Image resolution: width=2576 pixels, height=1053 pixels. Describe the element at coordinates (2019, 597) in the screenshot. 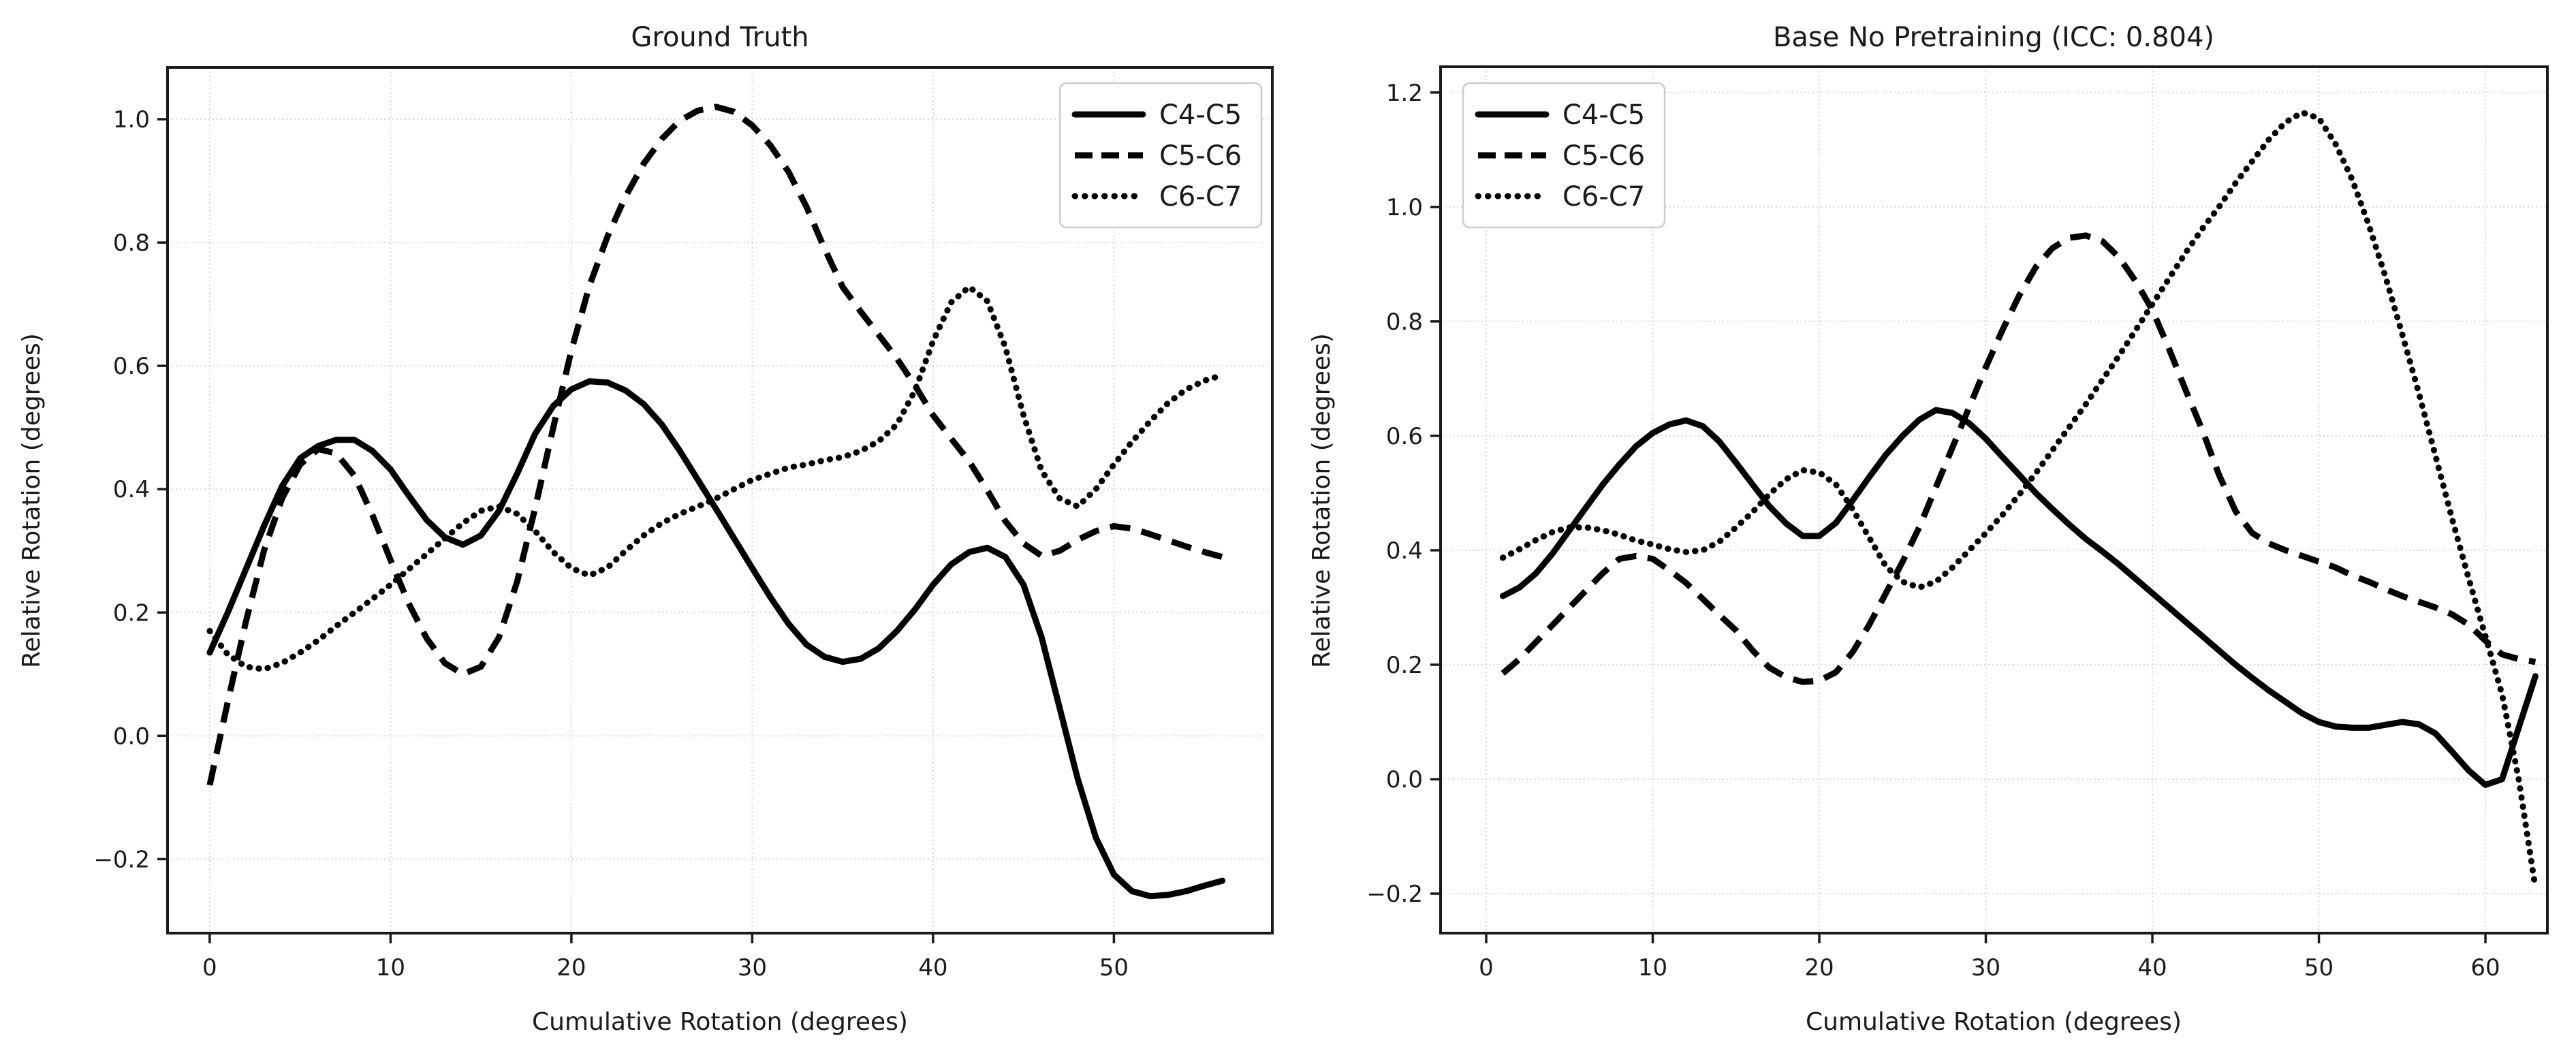

I see `series-c4-c5-solid-line` at that location.